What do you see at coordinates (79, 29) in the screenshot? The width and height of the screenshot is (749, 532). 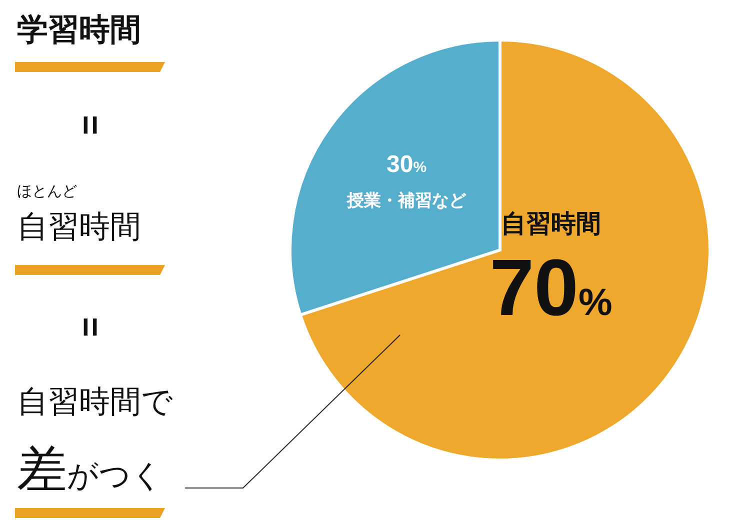 I see `text: 学習時間` at bounding box center [79, 29].